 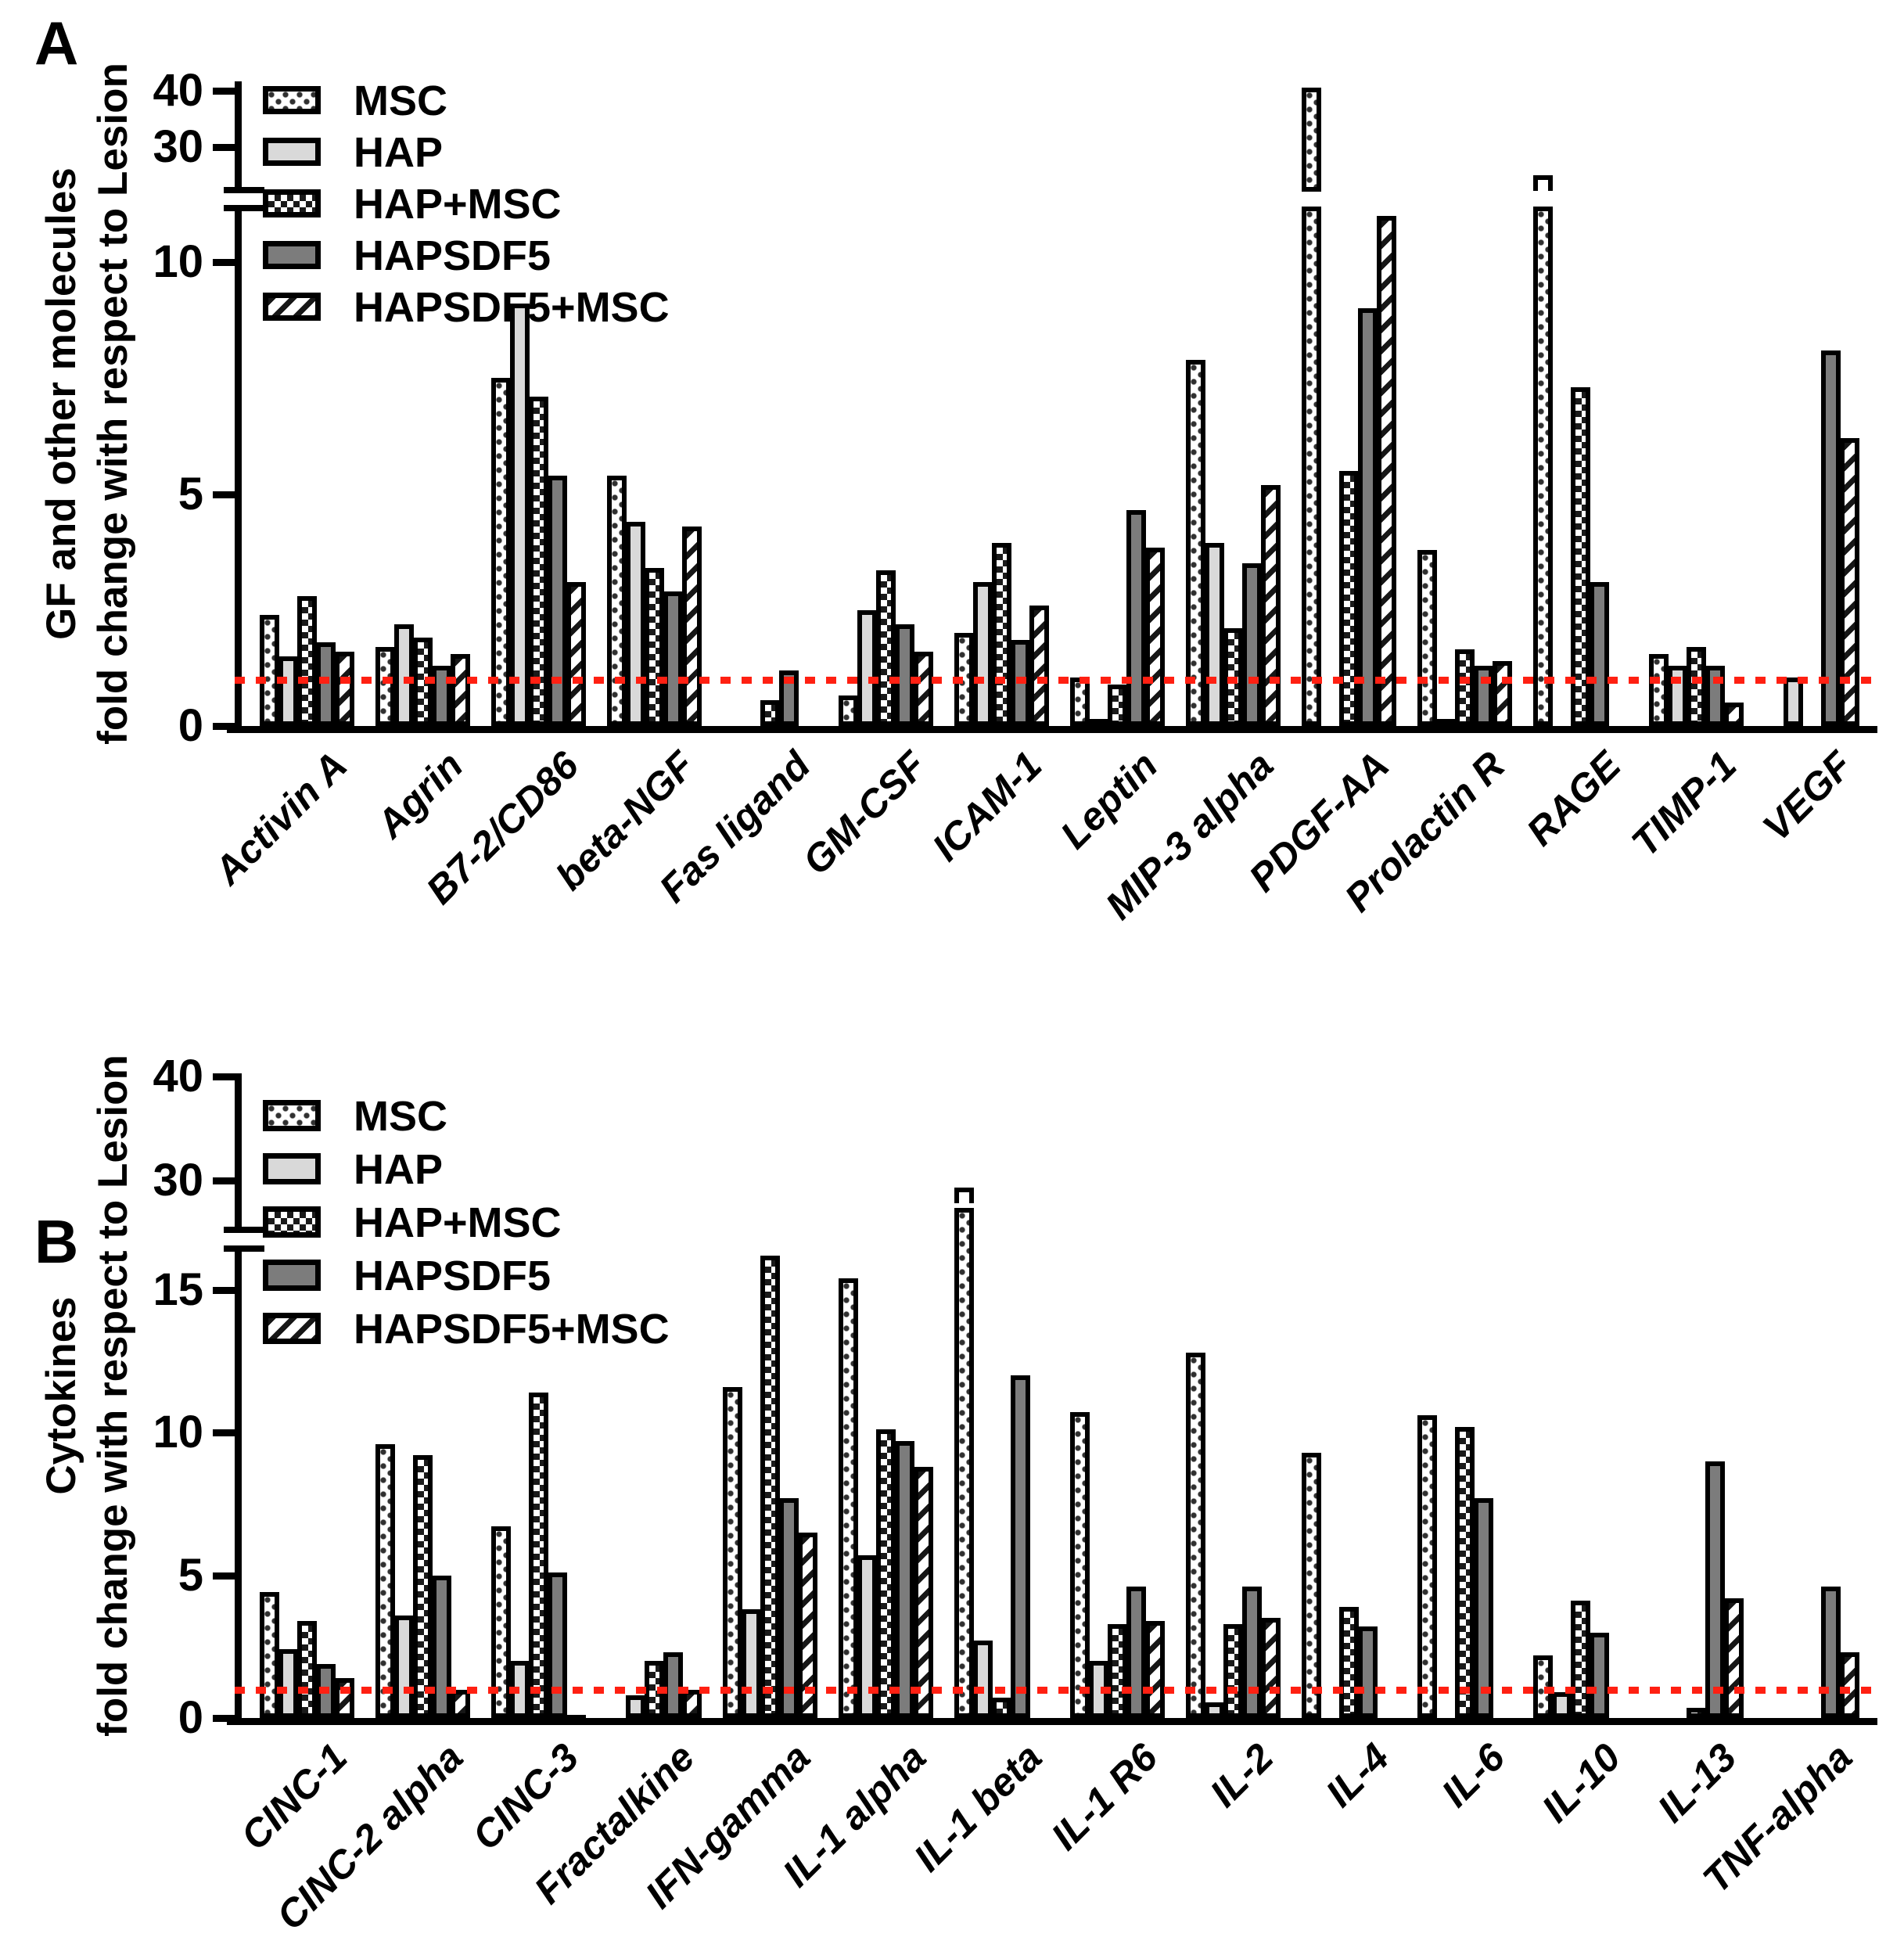 What do you see at coordinates (56, 1241) in the screenshot?
I see `panel-b-letter: B` at bounding box center [56, 1241].